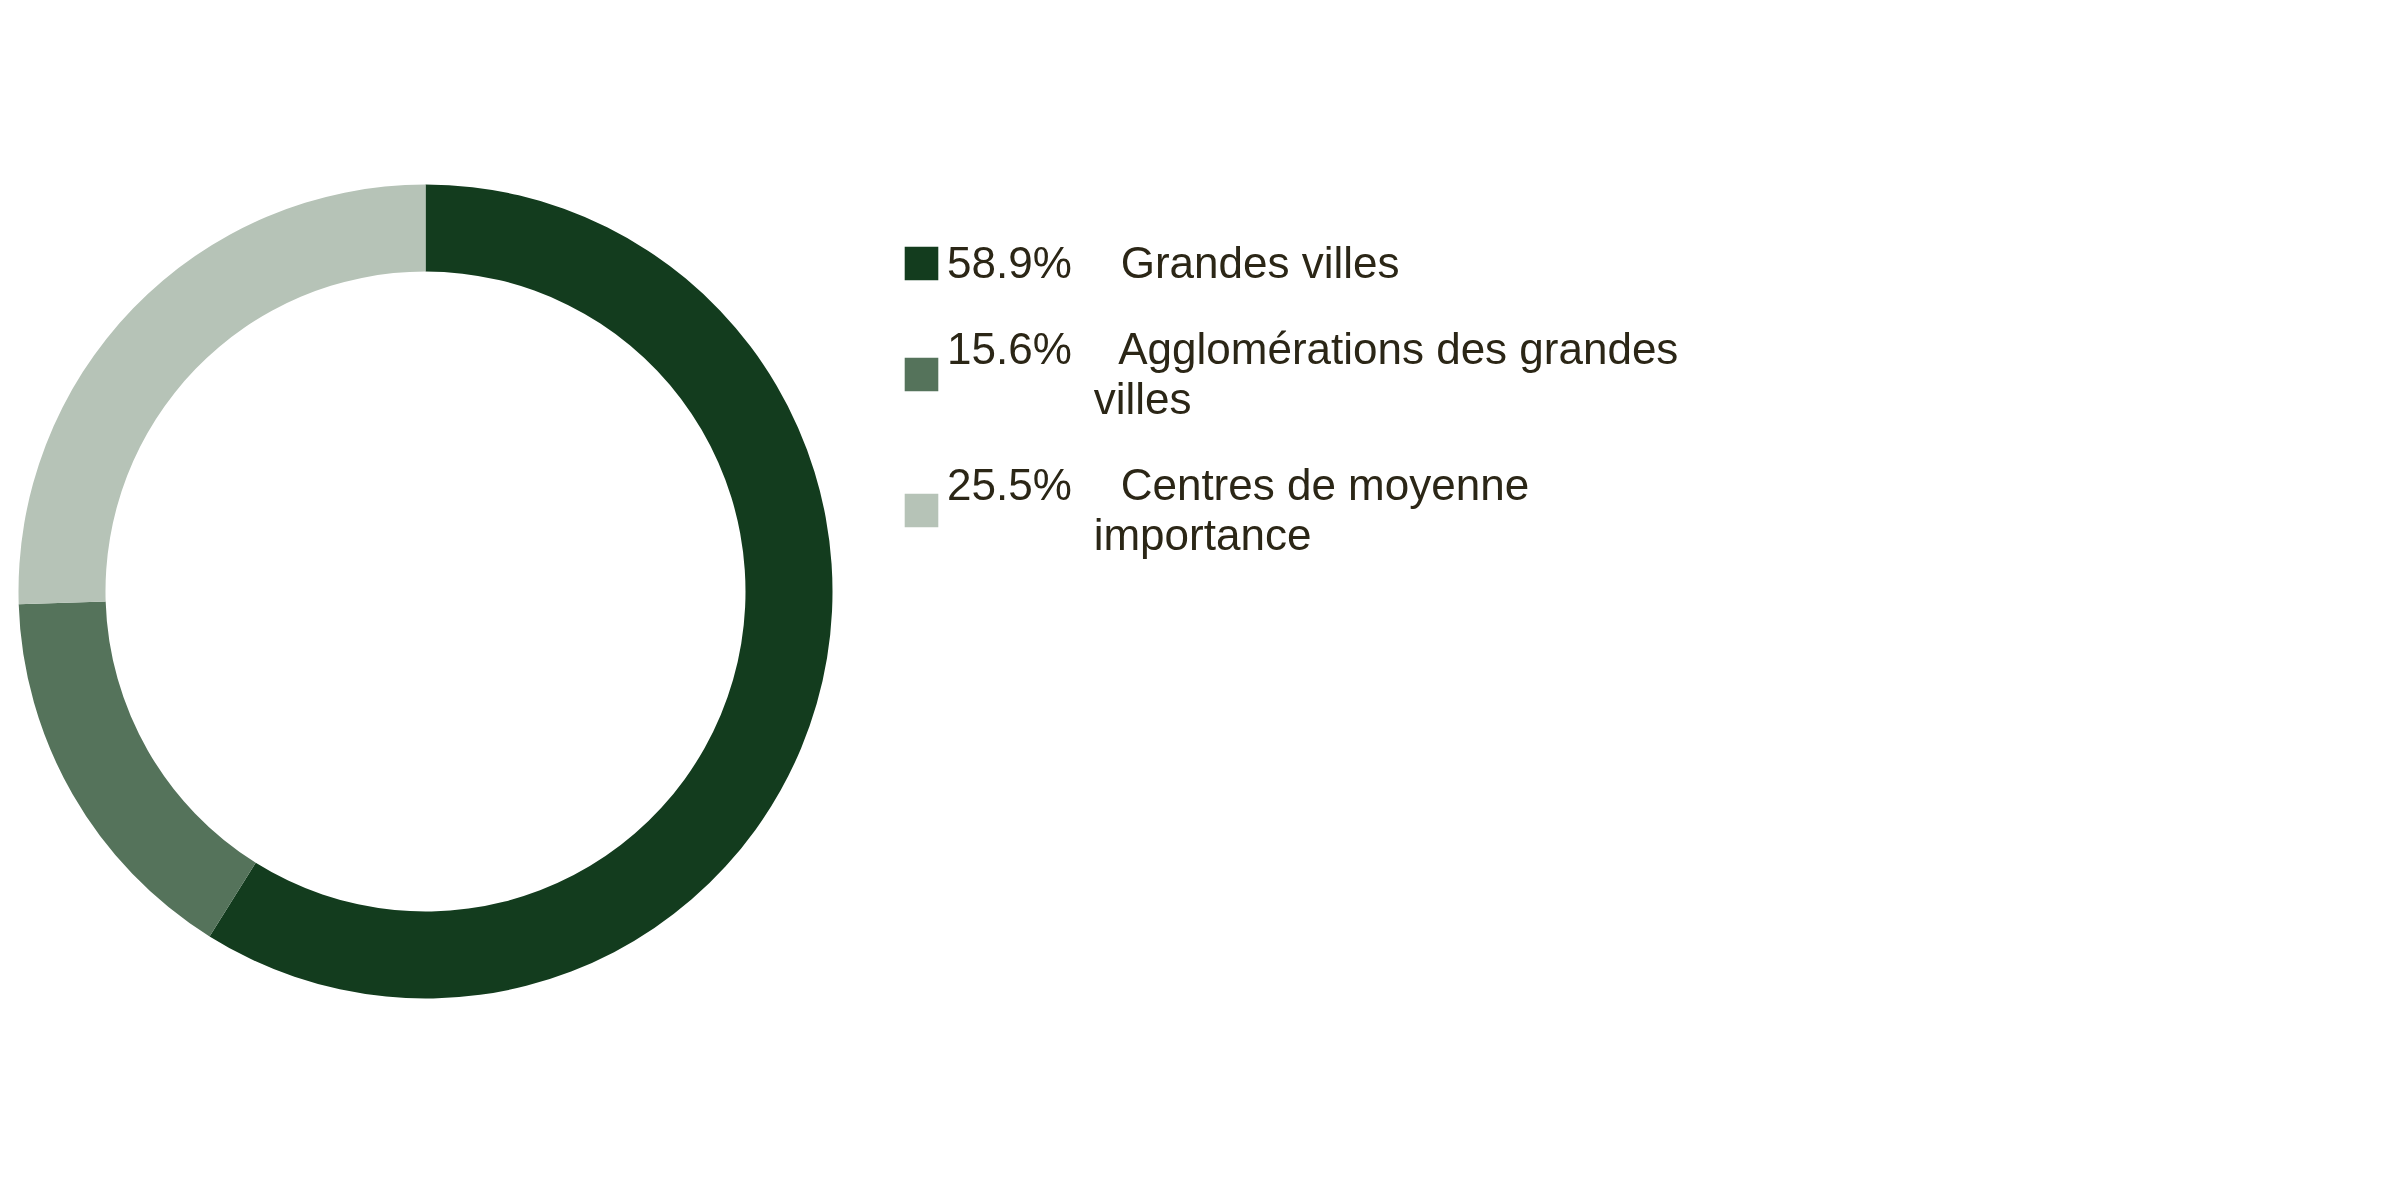 The width and height of the screenshot is (2400, 1200). I want to click on legend-label: 25.5% Centres de moyenne importance, so click(1238, 510).